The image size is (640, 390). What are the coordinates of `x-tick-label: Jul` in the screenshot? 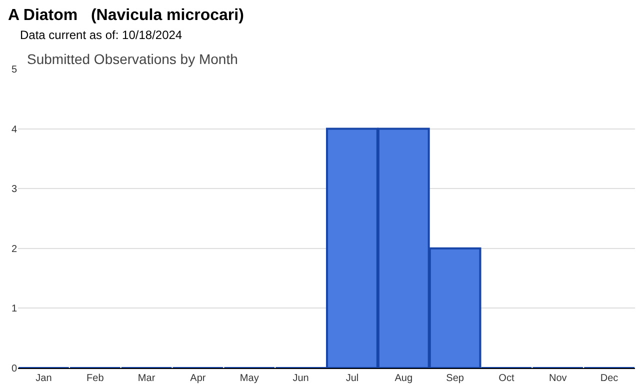 It's located at (352, 378).